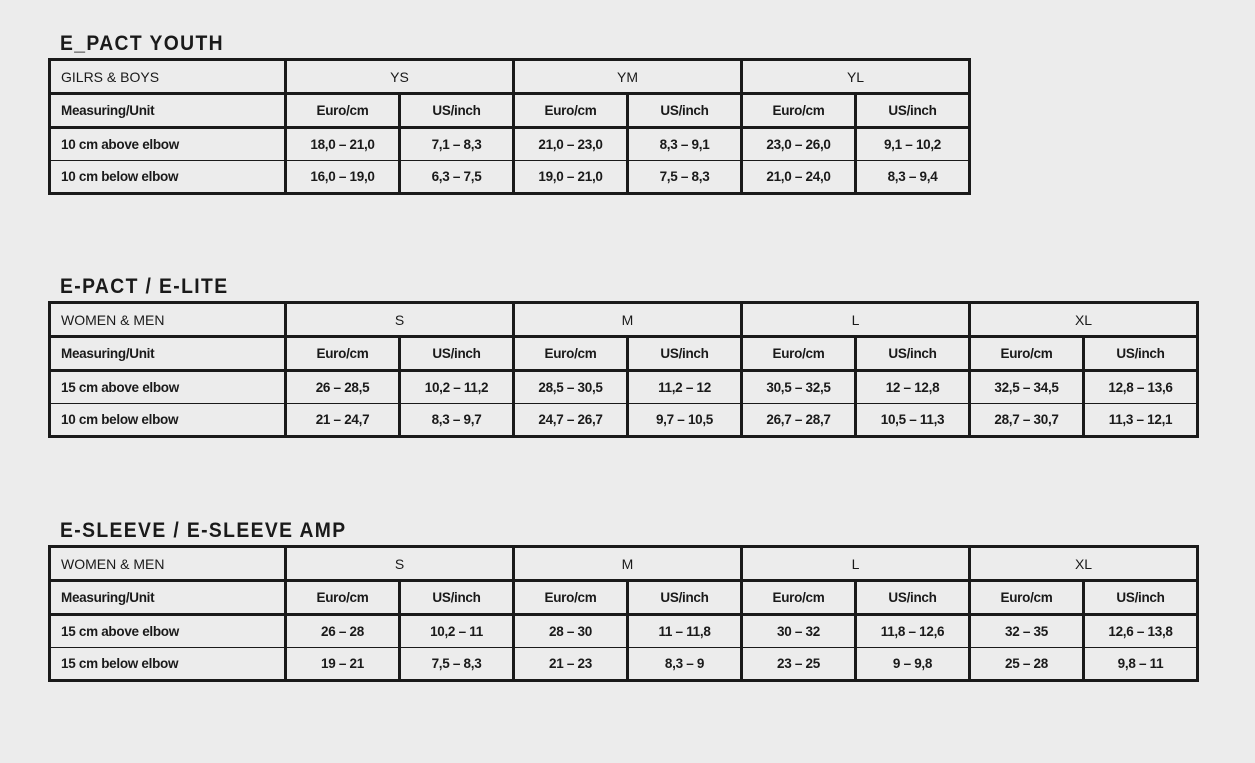  I want to click on measure-cell: 8,3 – 9,7, so click(456, 420).